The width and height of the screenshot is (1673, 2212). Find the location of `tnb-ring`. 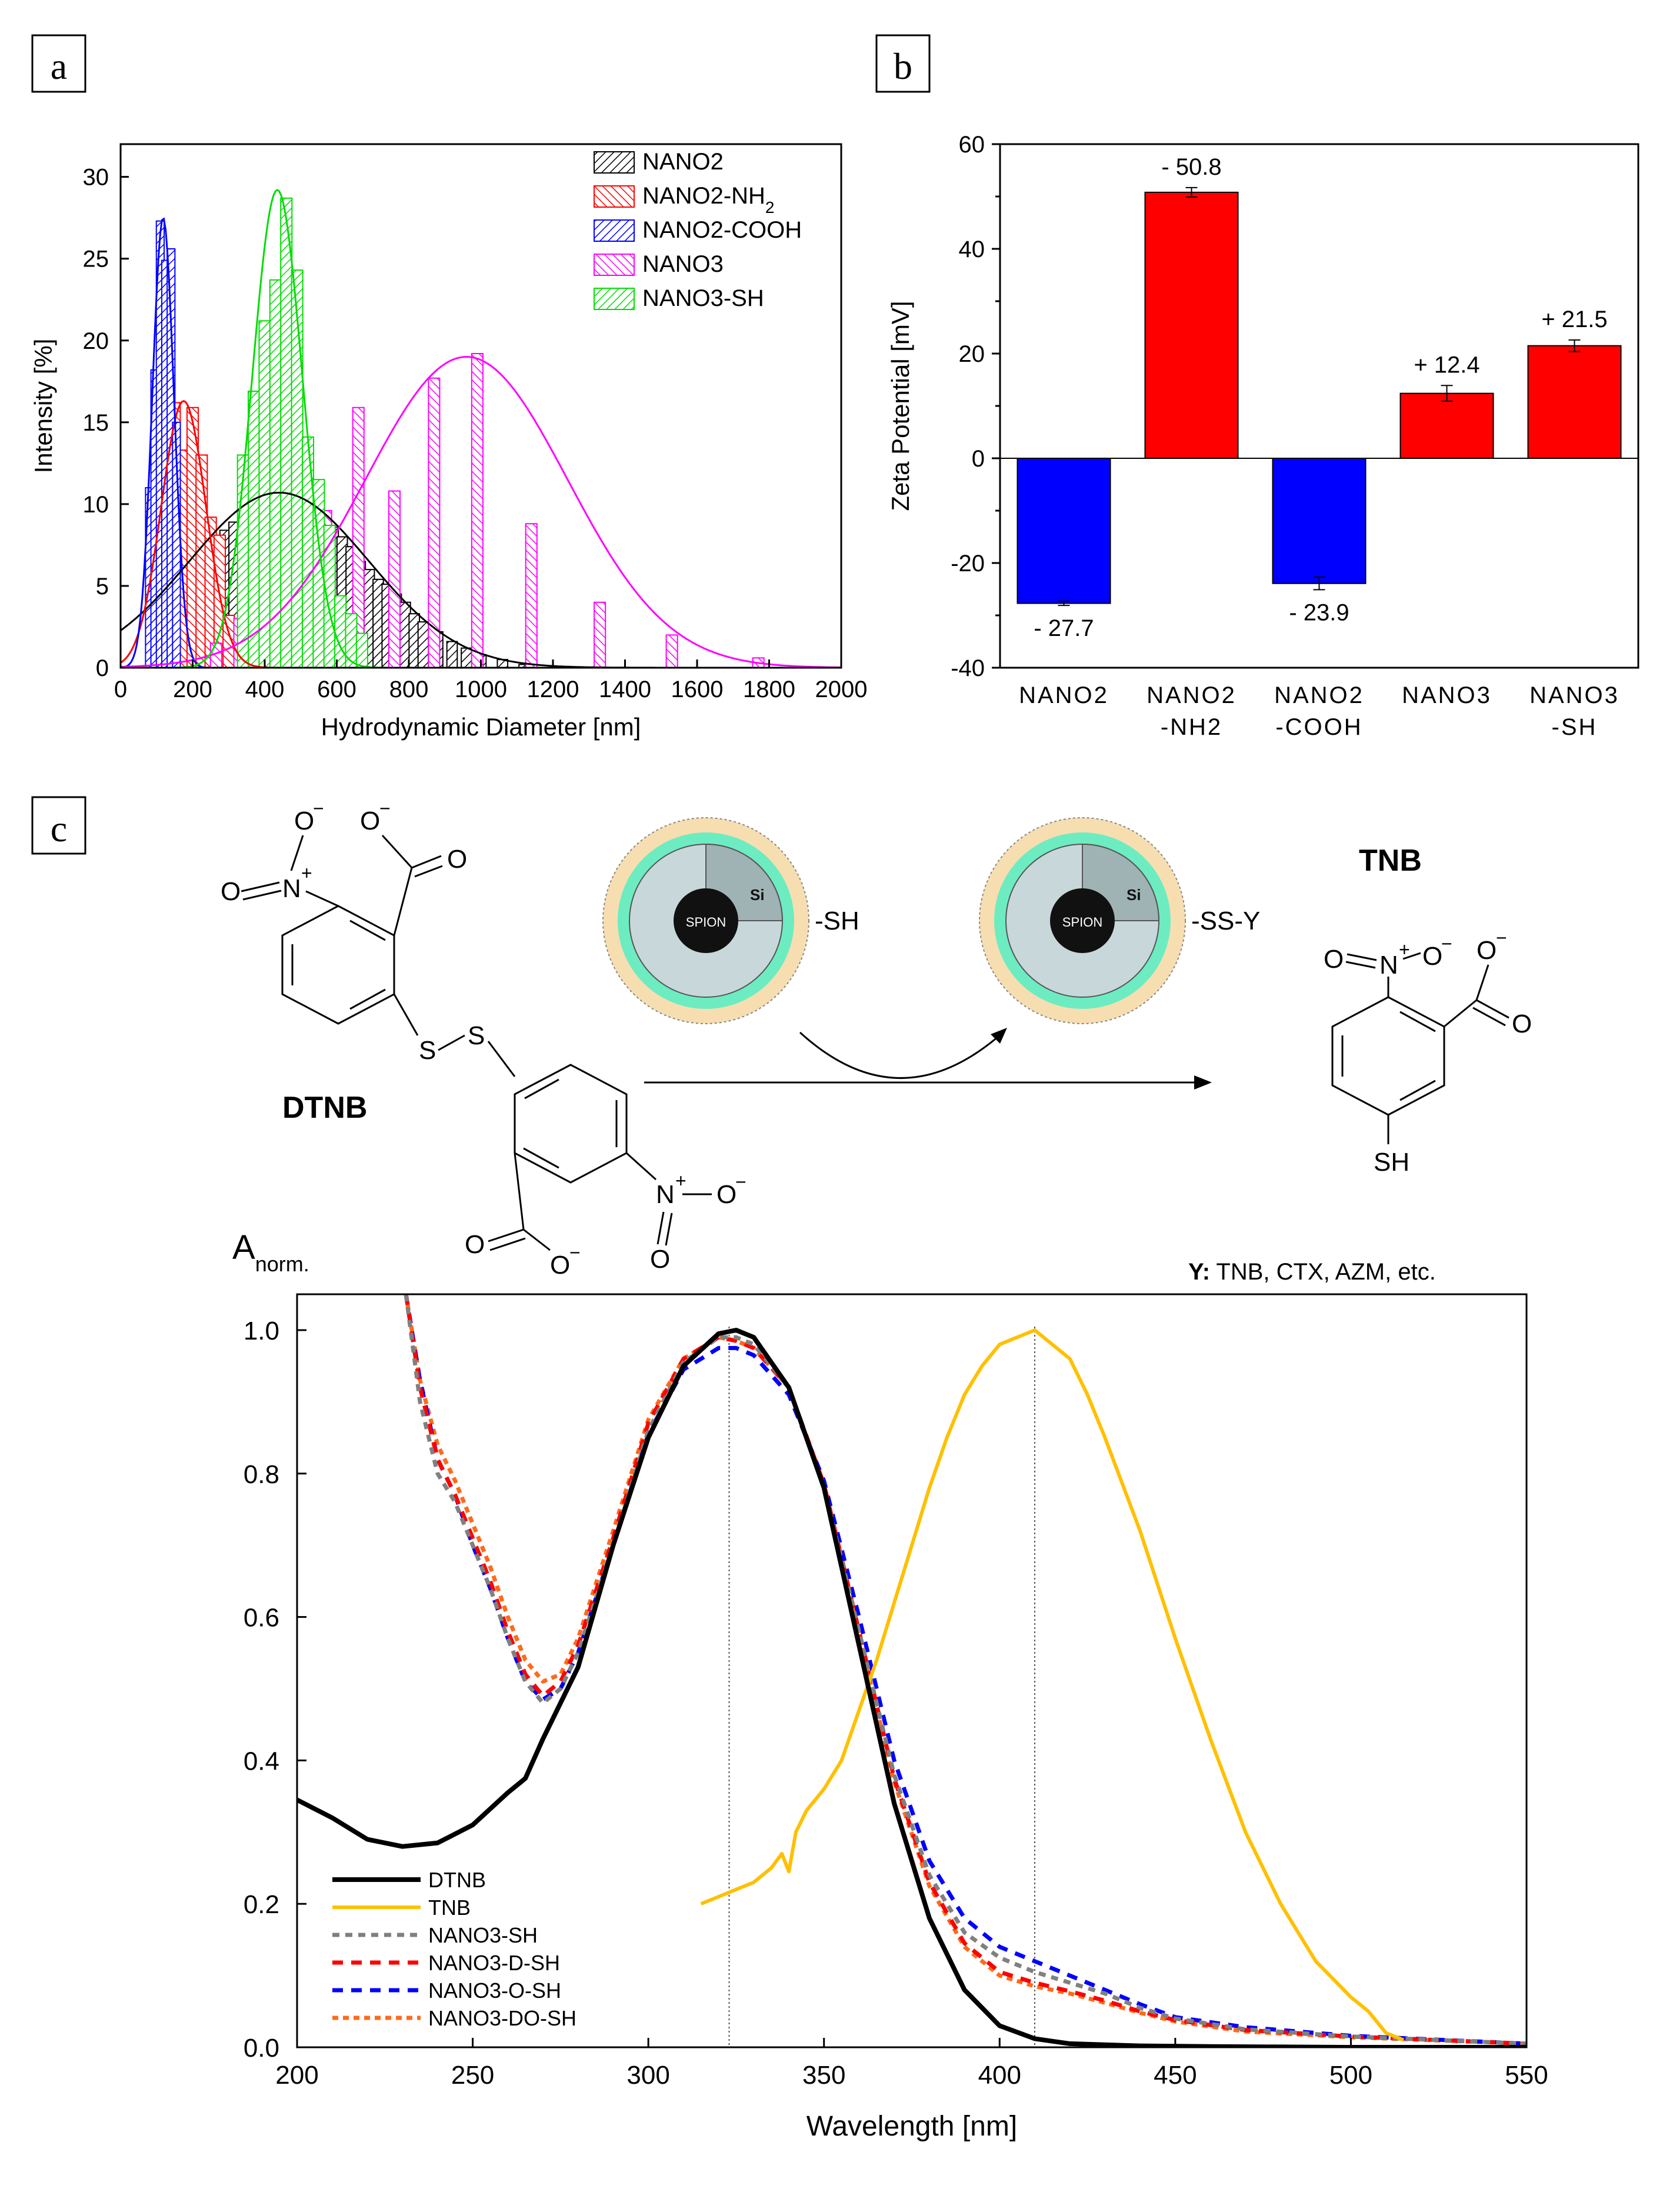

tnb-ring is located at coordinates (1388, 1056).